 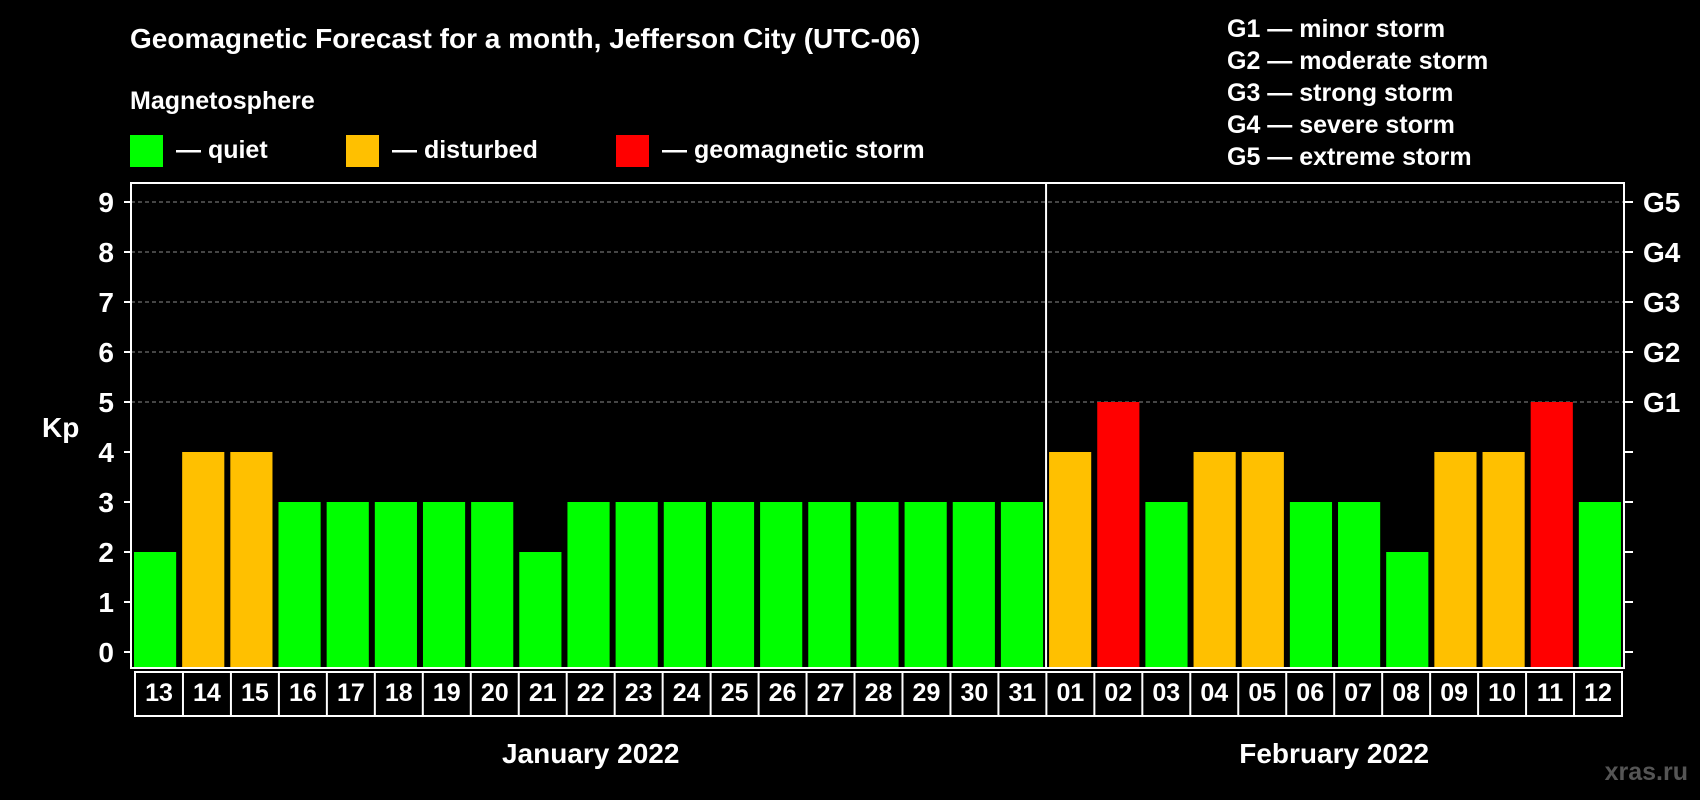 I want to click on x-tick-label-22: 22, so click(x=591, y=693).